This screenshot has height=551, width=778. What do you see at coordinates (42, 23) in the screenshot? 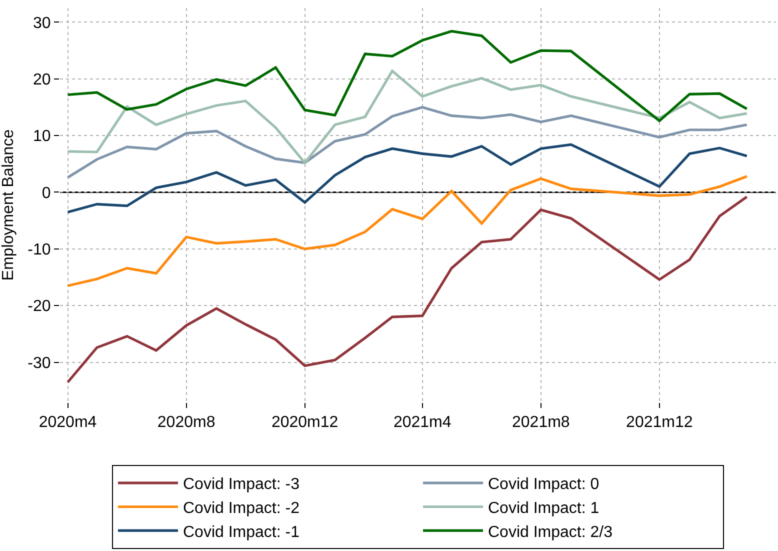
I see `y-tick-label: 30` at bounding box center [42, 23].